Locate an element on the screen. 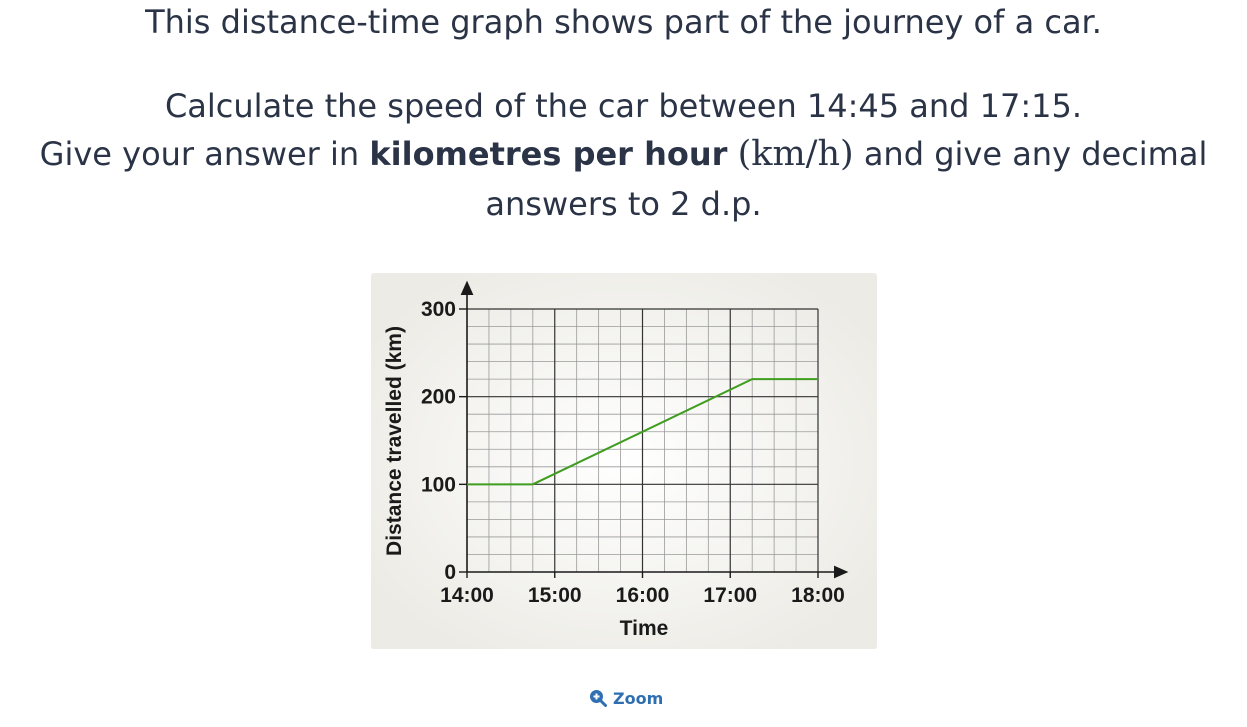 The image size is (1247, 727). zoom-button: Zoom is located at coordinates (626, 698).